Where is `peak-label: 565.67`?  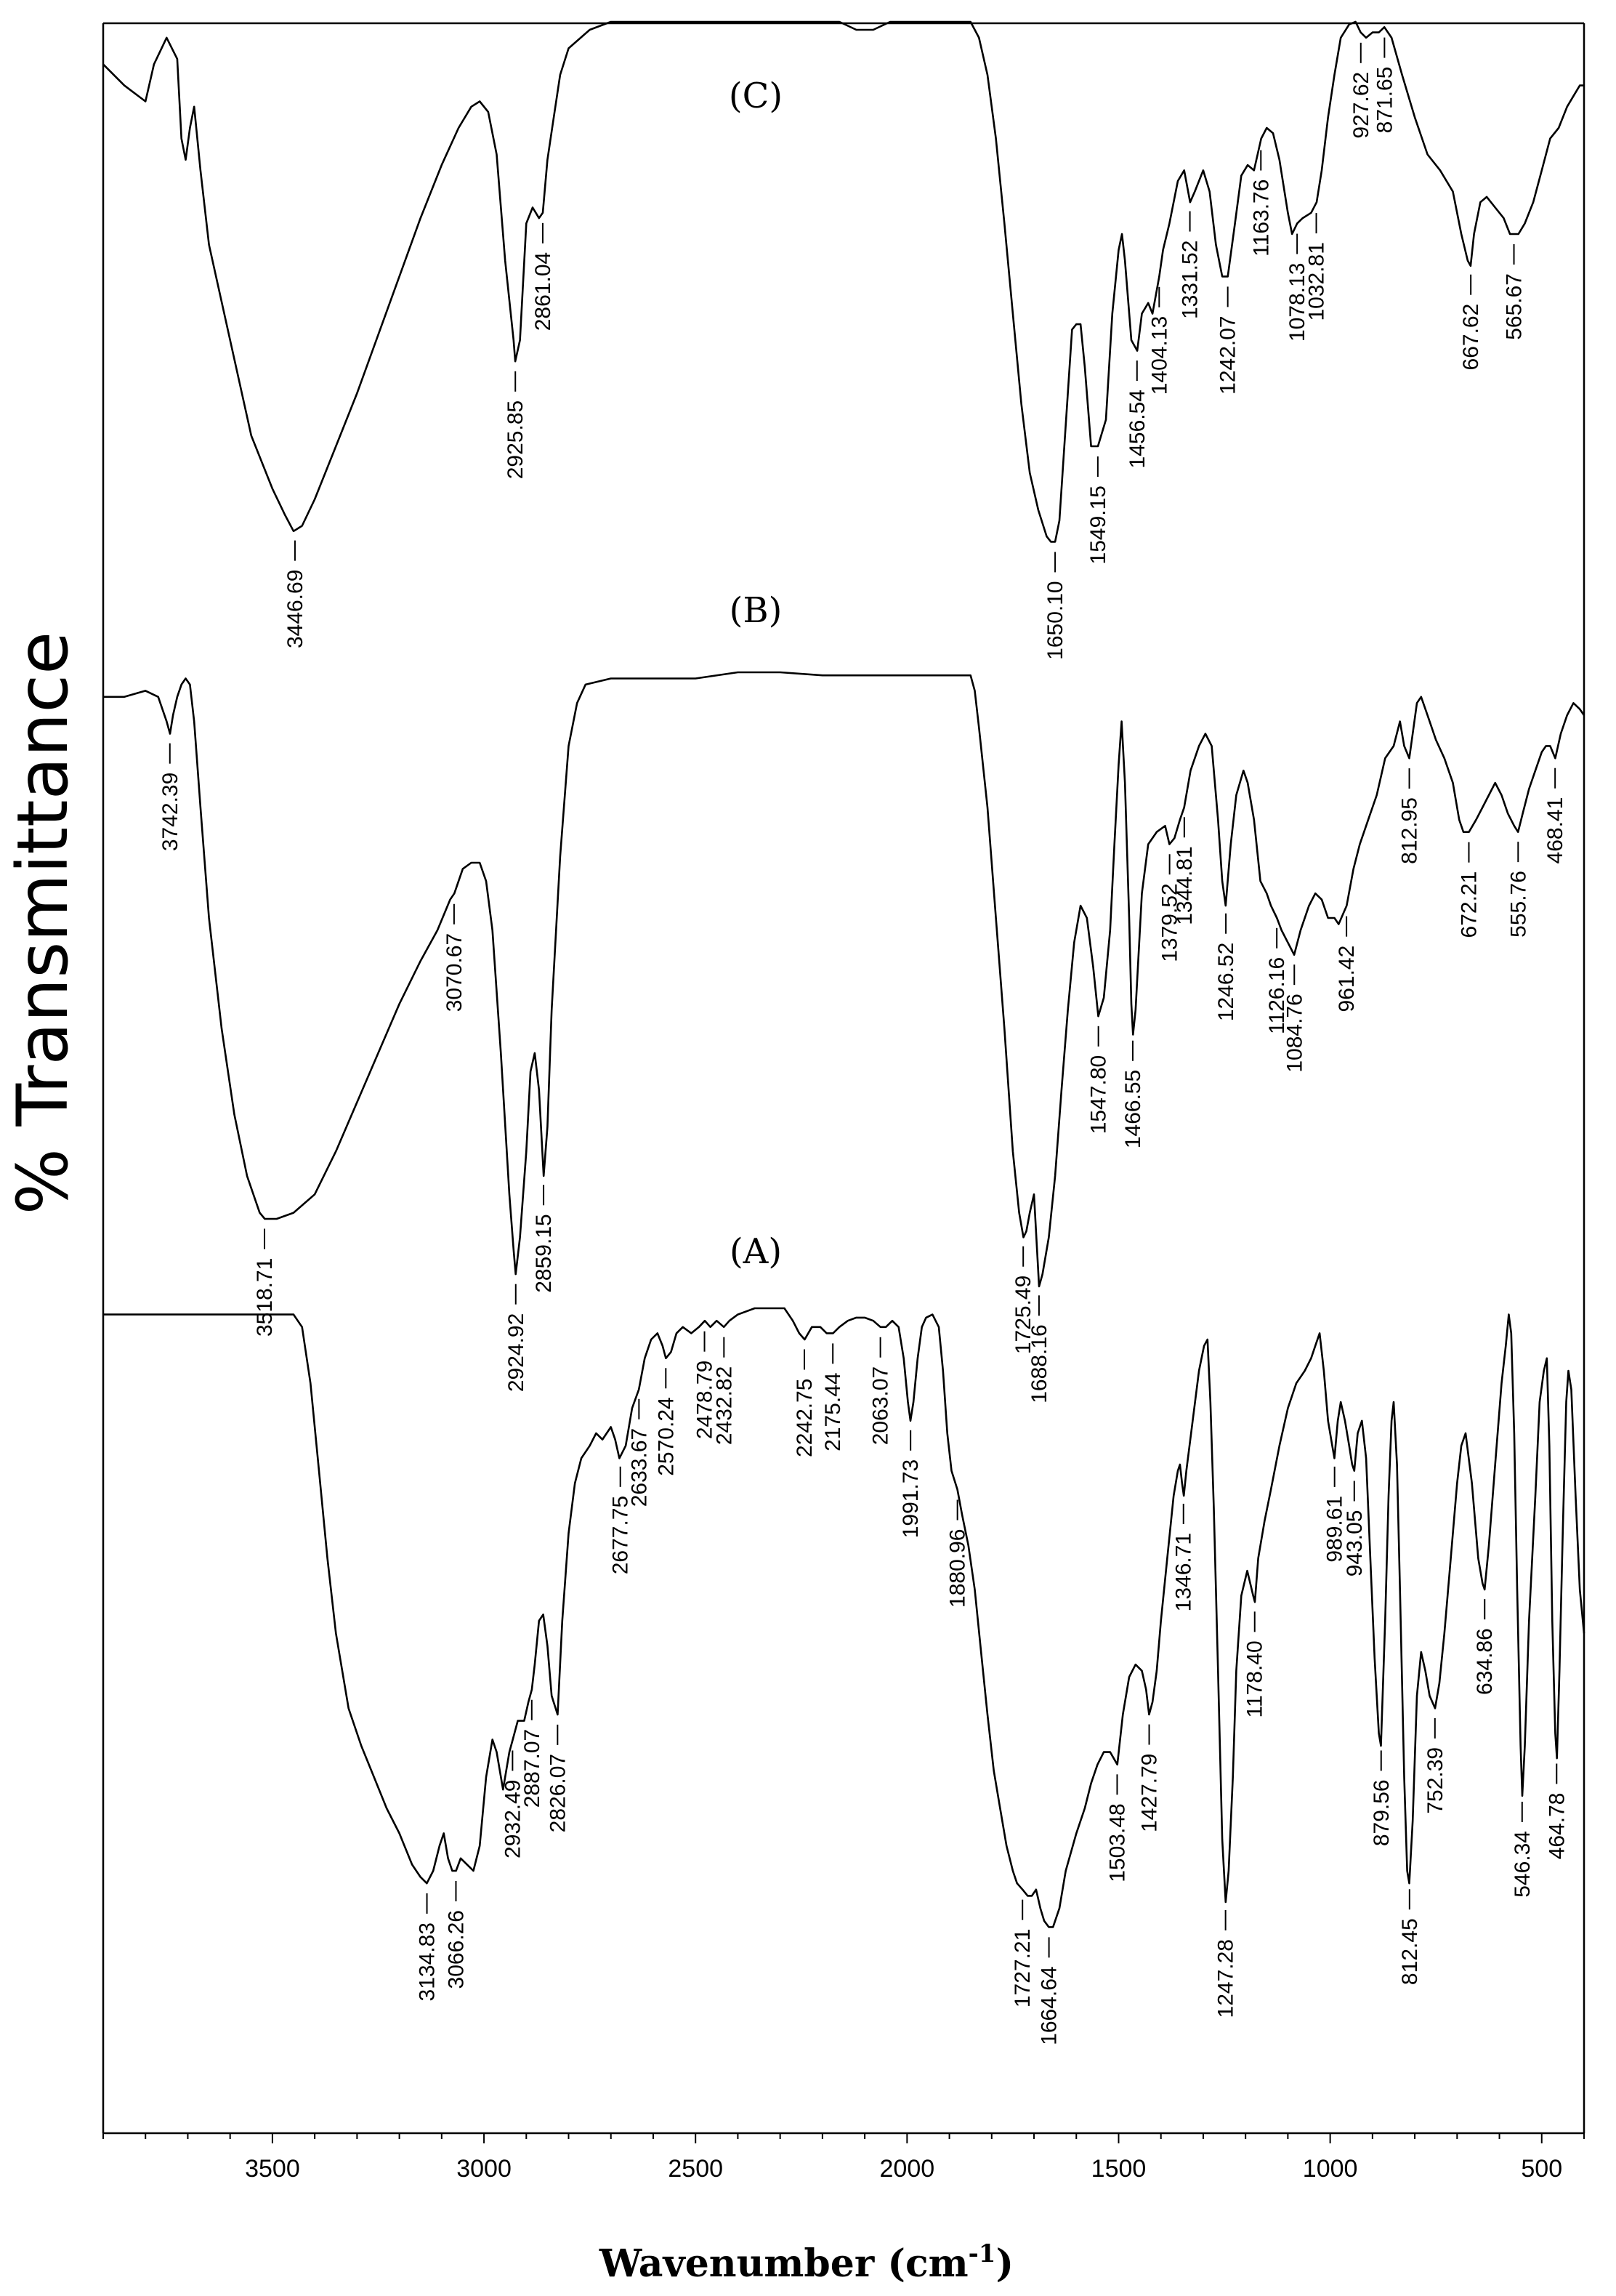 peak-label: 565.67 is located at coordinates (1515, 306).